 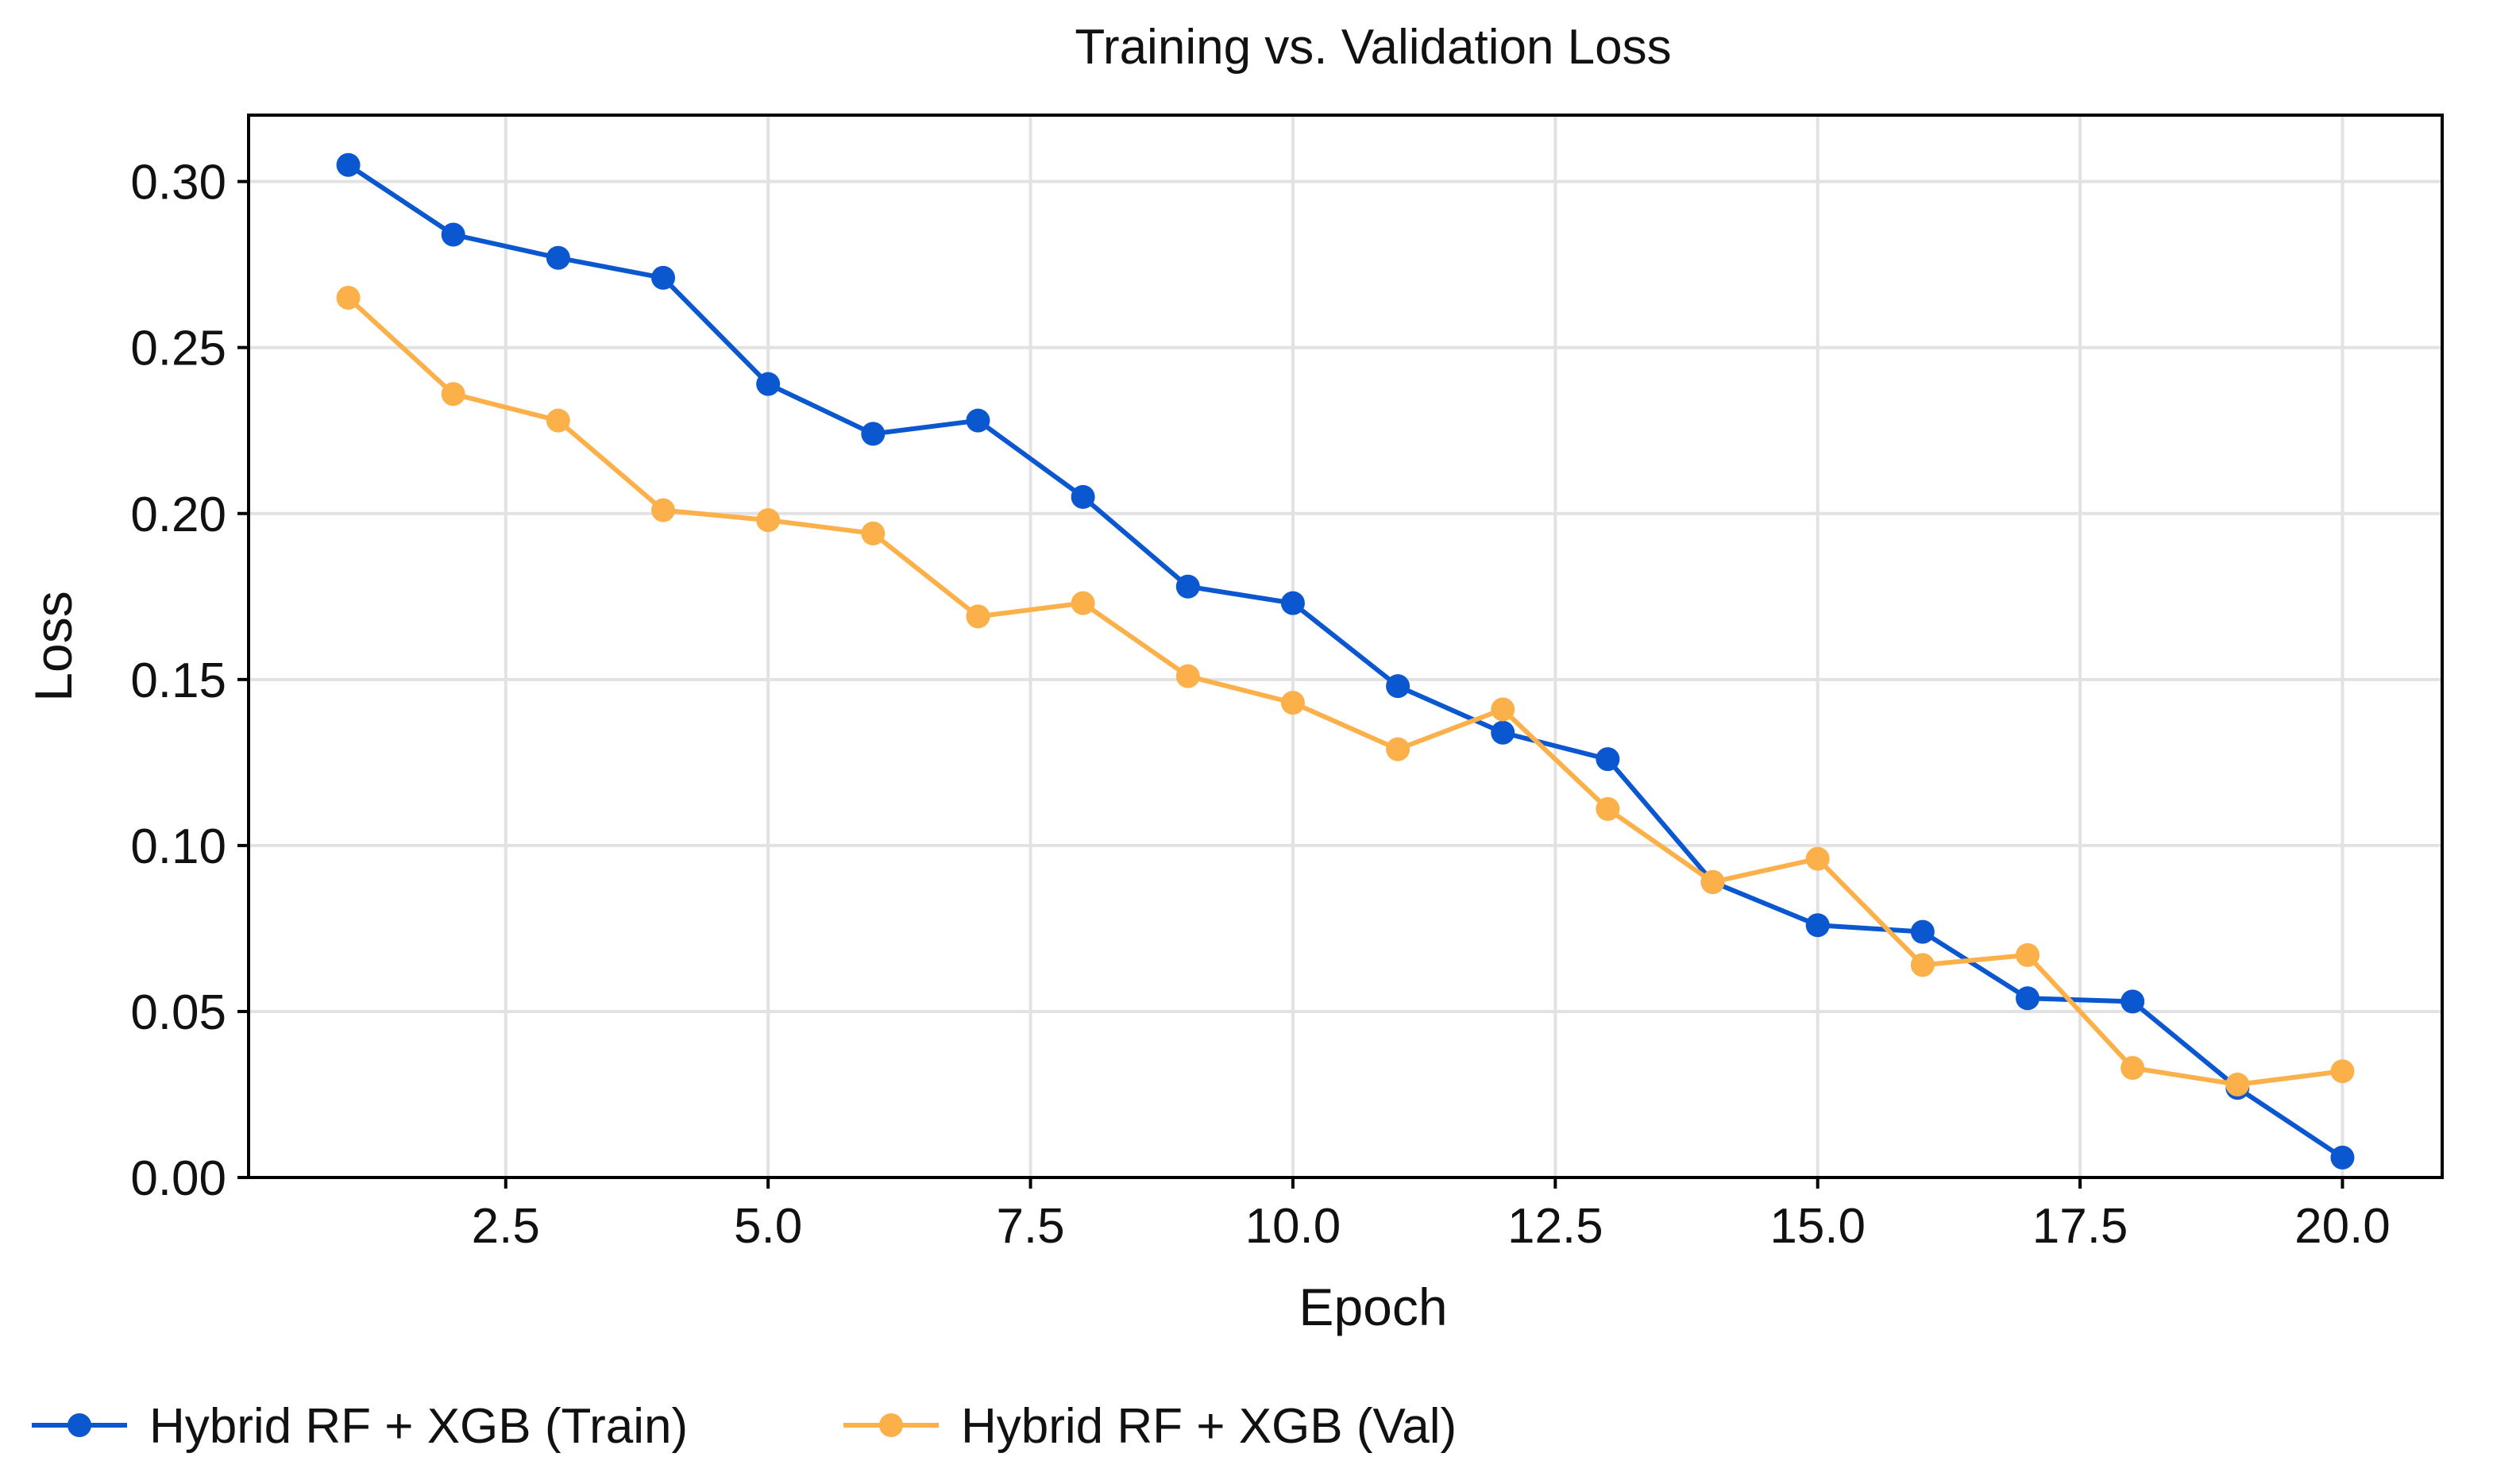 I want to click on legend-label: Hybrid RF + XGB (Val), so click(x=1209, y=1426).